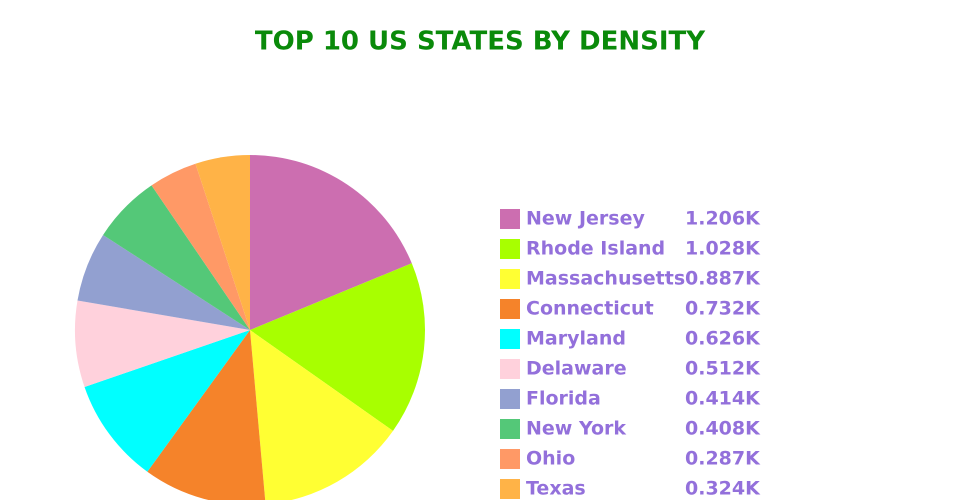 This screenshot has height=500, width=960. I want to click on legend-label: Texas, so click(556, 489).